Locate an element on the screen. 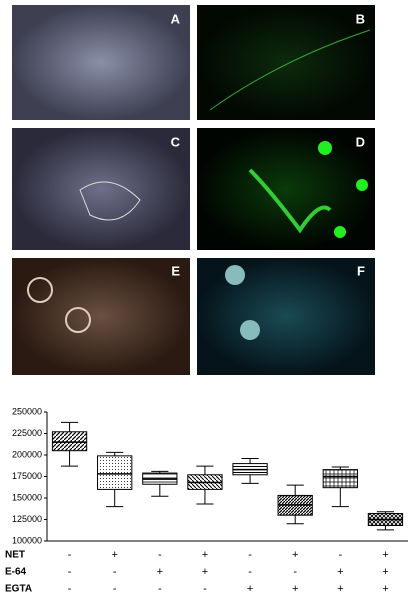 The width and height of the screenshot is (410, 594). y-tick-label: 250000 is located at coordinates (27, 411).